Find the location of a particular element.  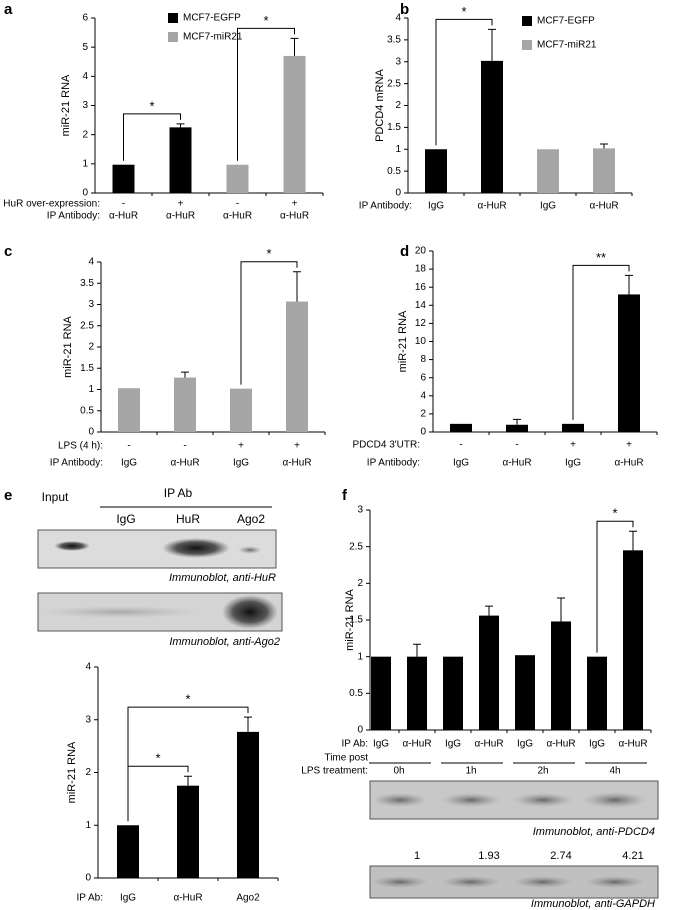

blot-lane: Ago2 is located at coordinates (251, 519).